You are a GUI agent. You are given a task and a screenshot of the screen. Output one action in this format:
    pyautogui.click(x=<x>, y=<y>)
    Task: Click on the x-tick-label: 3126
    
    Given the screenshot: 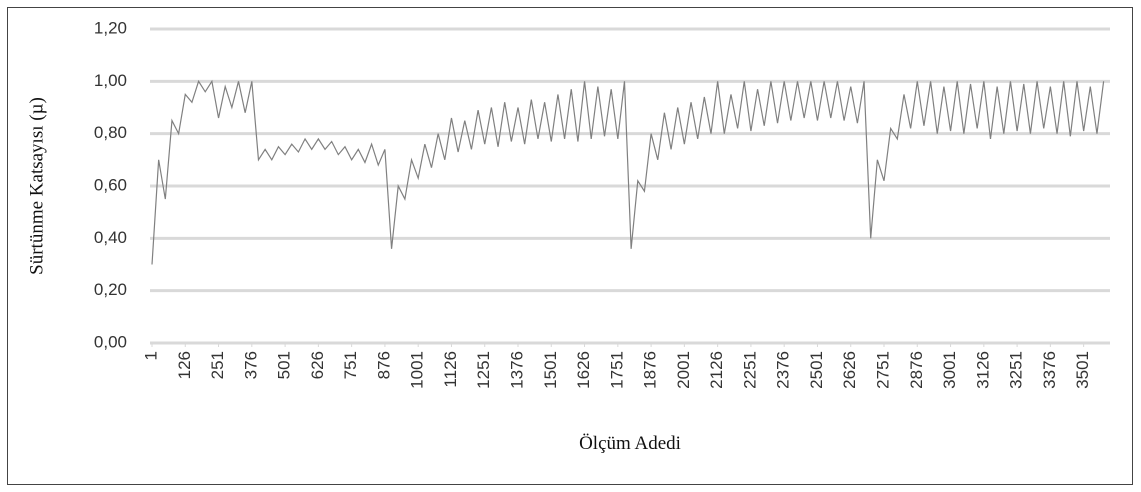 What is the action you would take?
    pyautogui.click(x=982, y=370)
    